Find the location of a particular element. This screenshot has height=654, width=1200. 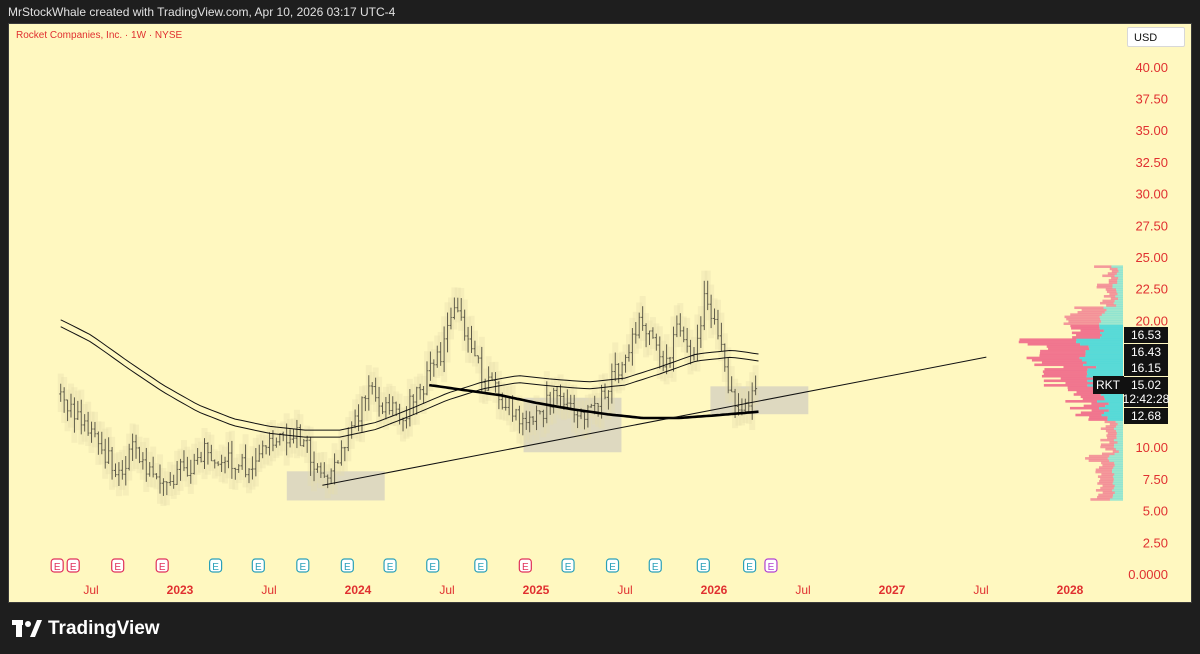

y-tick-label: 32.50 is located at coordinates (1151, 162).